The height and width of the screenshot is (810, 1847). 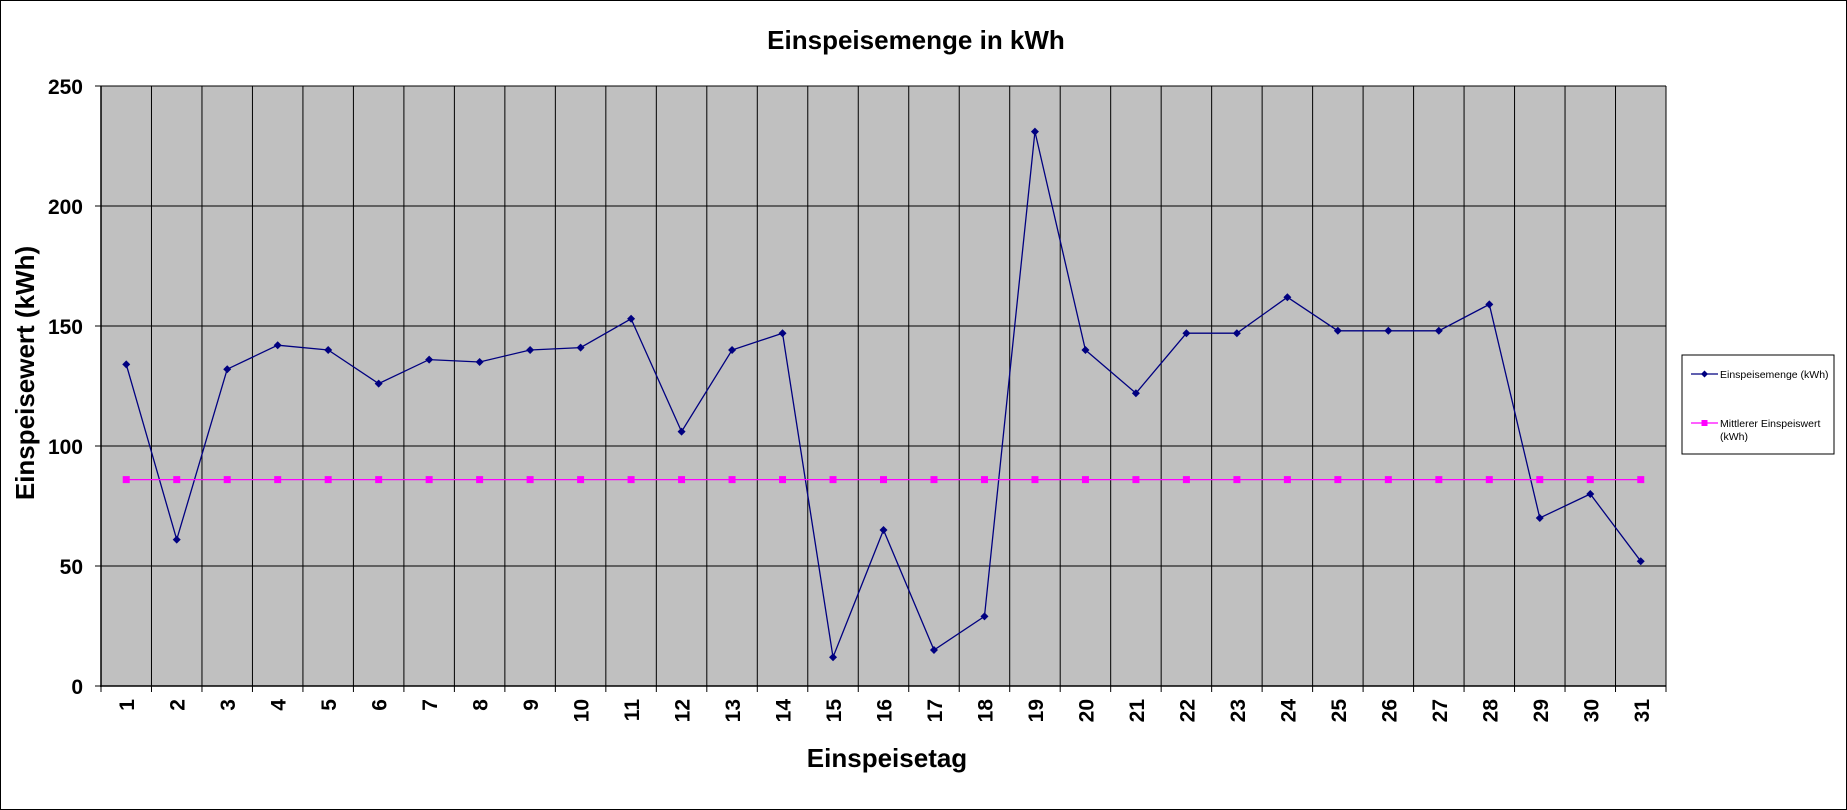 I want to click on x-tick-label: 21, so click(x=1137, y=711).